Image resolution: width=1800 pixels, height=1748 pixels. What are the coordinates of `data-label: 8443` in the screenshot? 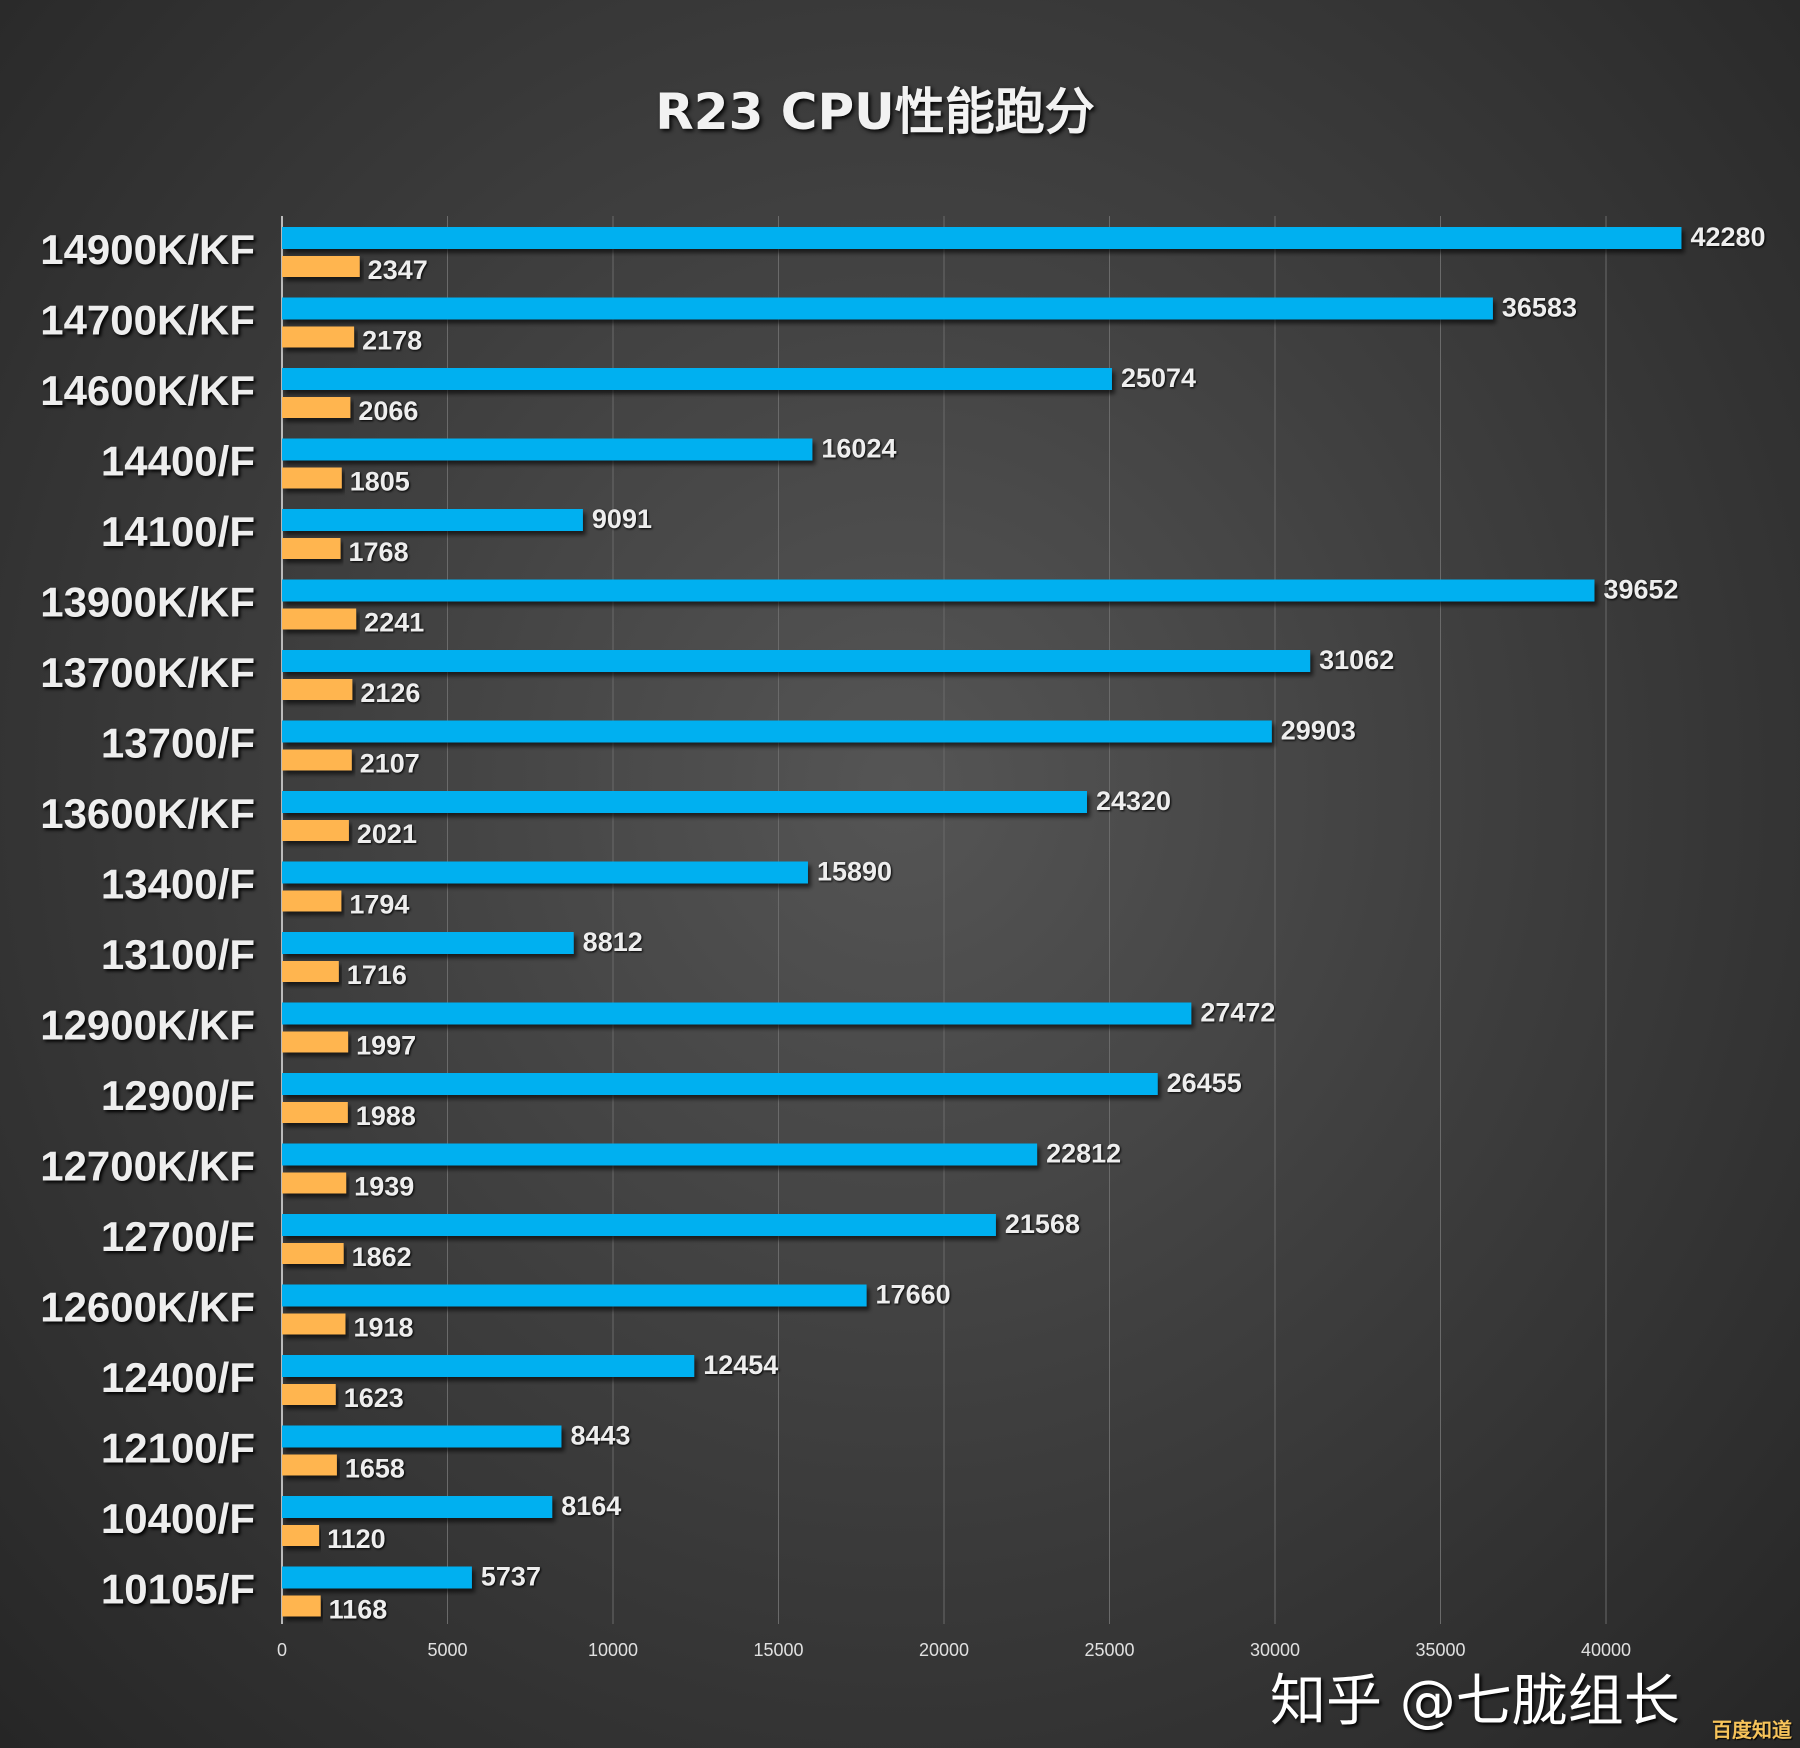 It's located at (600, 1436).